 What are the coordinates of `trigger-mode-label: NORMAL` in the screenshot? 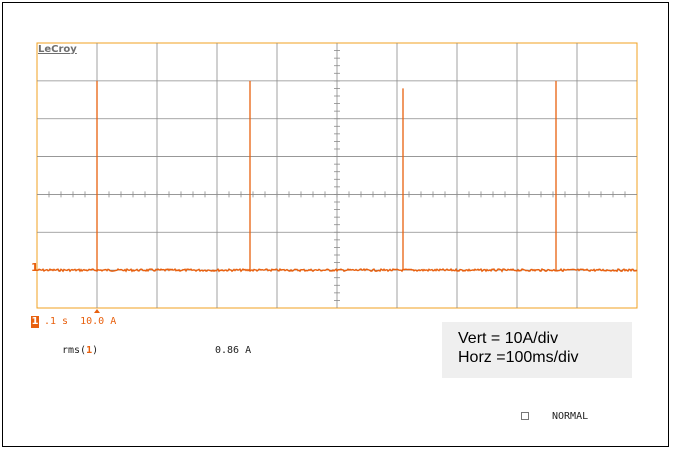 It's located at (570, 416).